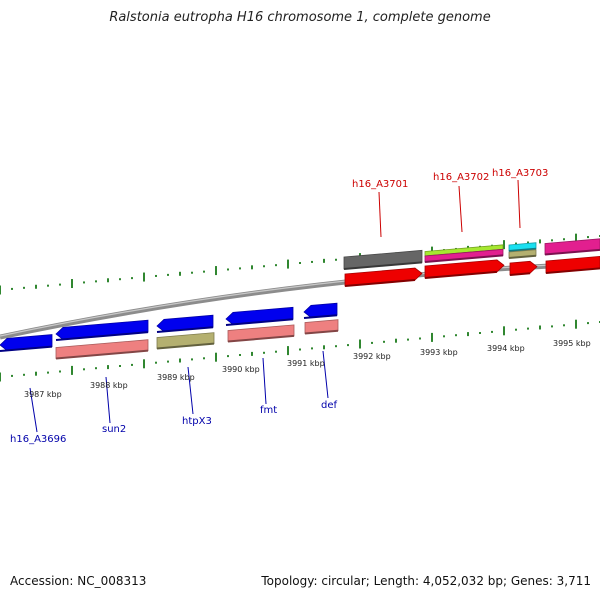 The height and width of the screenshot is (600, 600). Describe the element at coordinates (306, 363) in the screenshot. I see `scale-label: 3991 kbp` at that location.